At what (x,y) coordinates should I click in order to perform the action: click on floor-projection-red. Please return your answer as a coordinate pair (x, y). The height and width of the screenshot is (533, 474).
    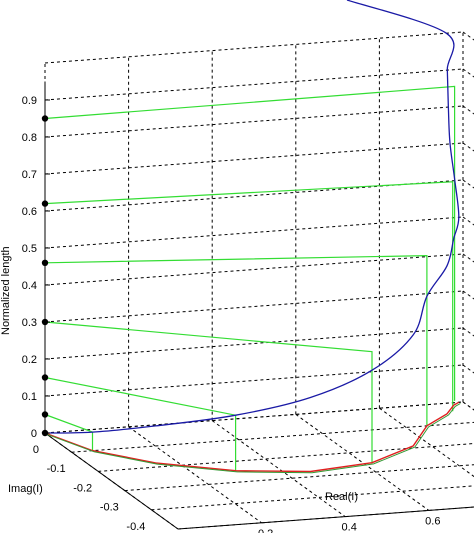
    Looking at the image, I should click on (252, 437).